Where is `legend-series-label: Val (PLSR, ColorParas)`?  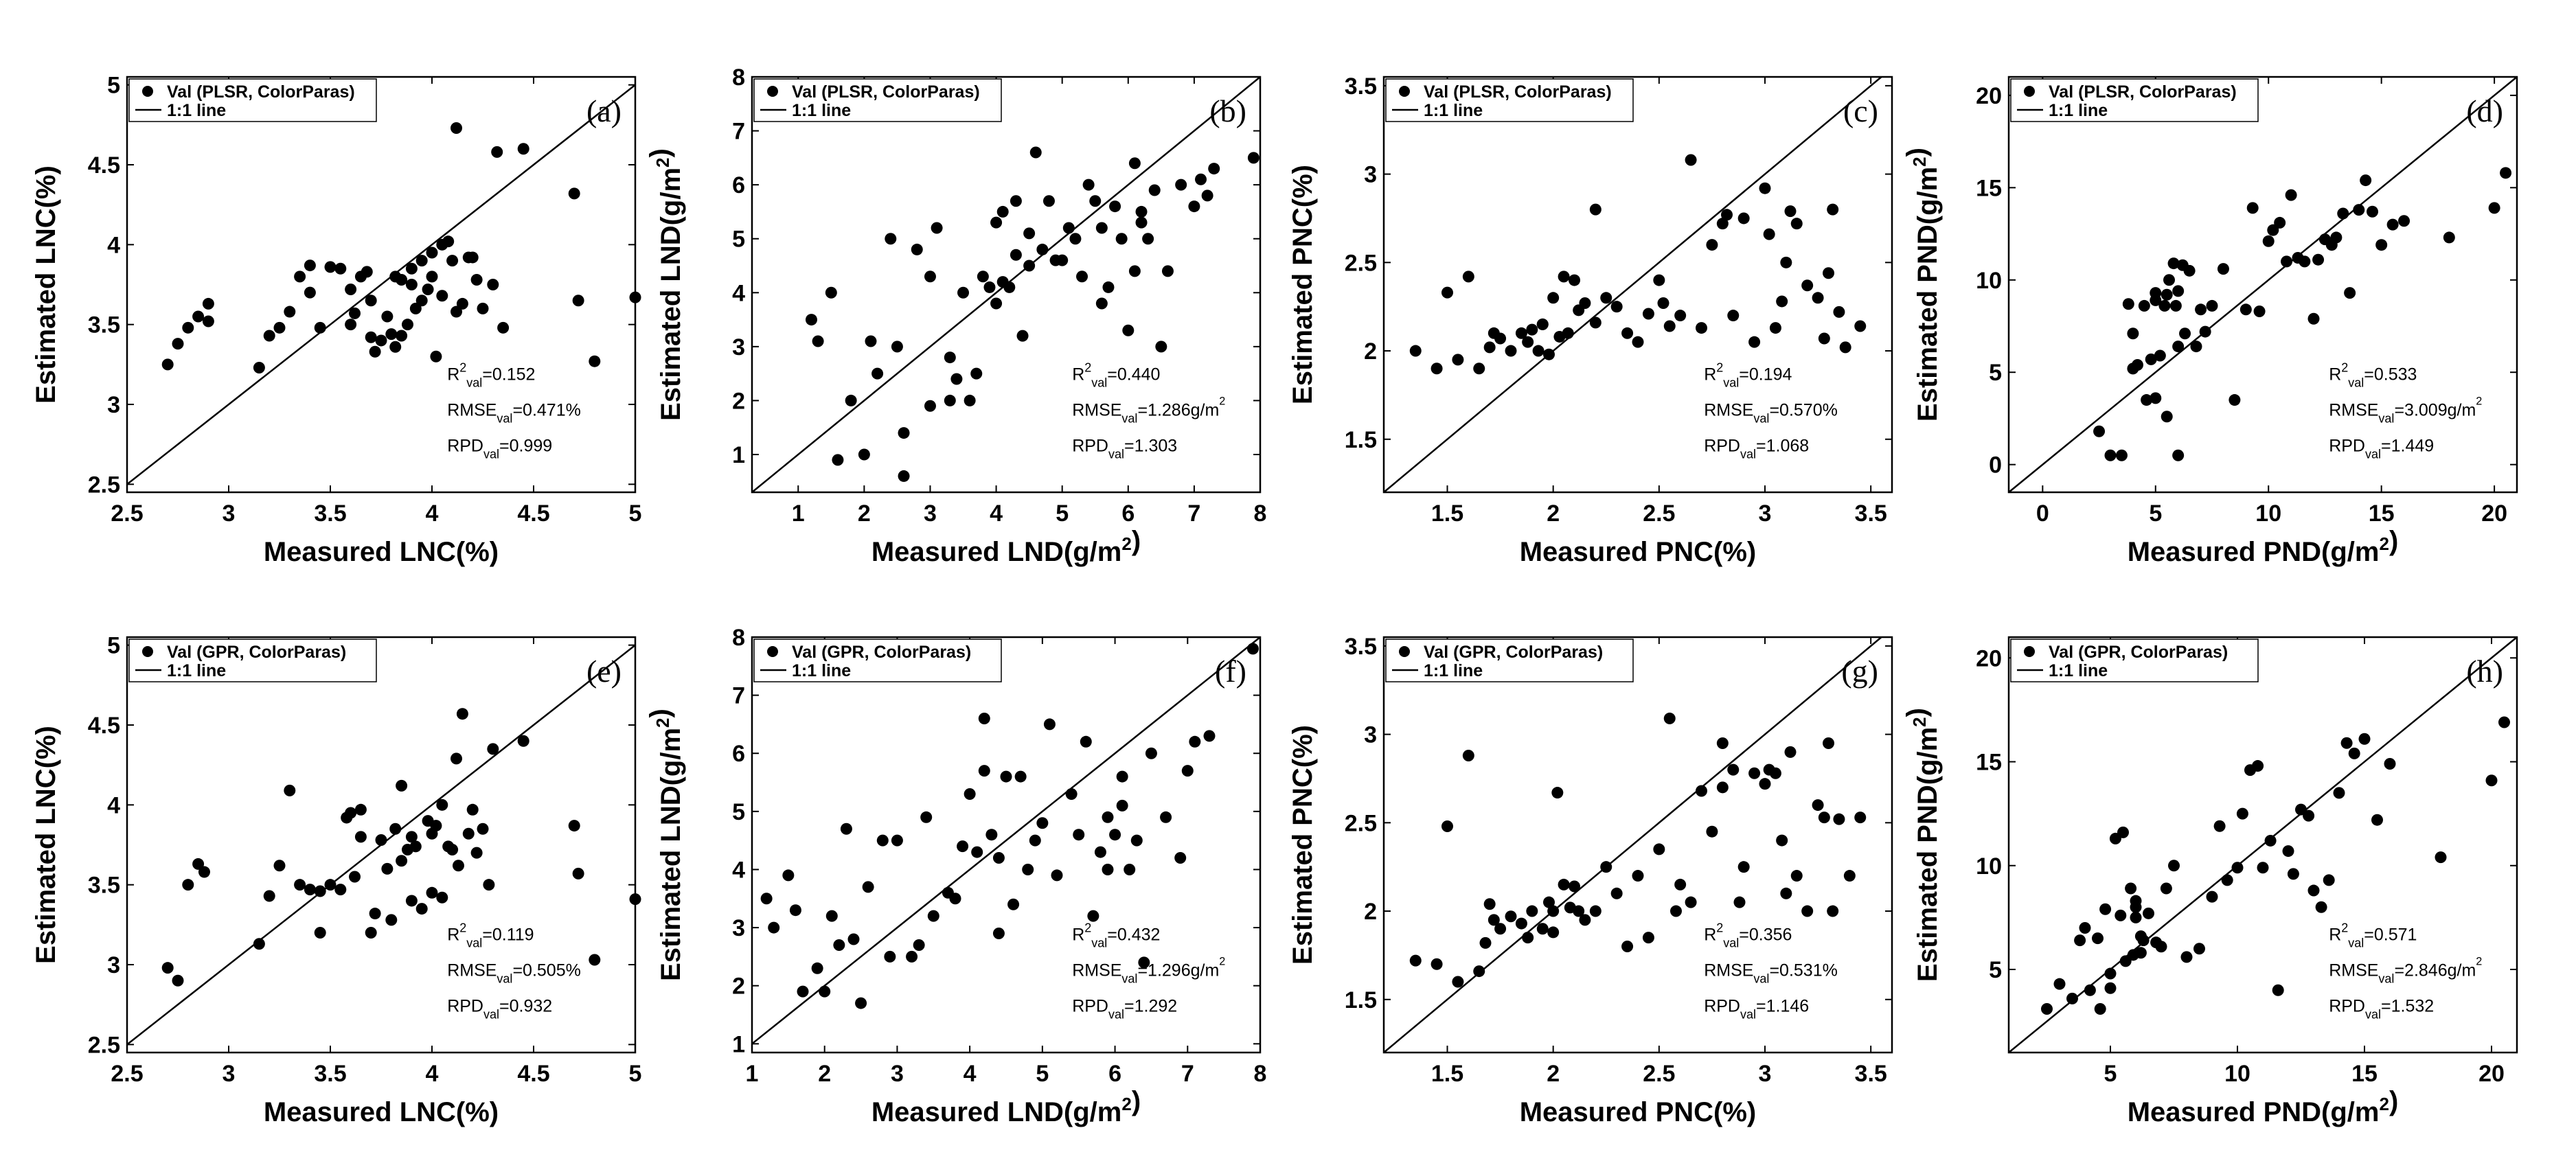
legend-series-label: Val (PLSR, ColorParas) is located at coordinates (2143, 92).